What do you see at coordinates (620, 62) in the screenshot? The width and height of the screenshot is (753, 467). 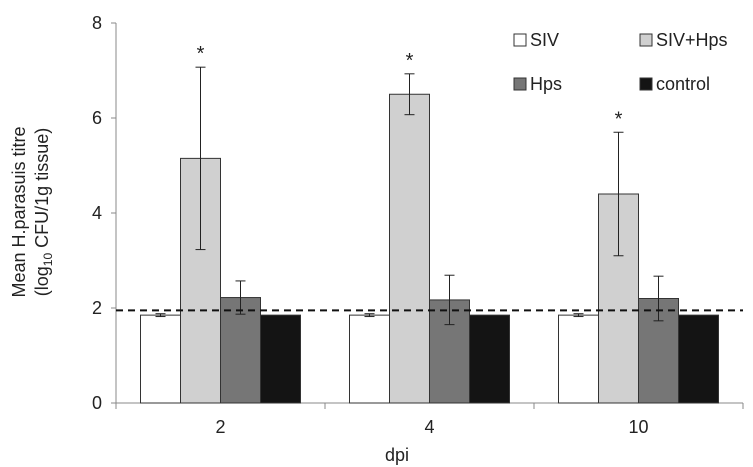 I see `legend: SIV SIV+Hps Hps control` at bounding box center [620, 62].